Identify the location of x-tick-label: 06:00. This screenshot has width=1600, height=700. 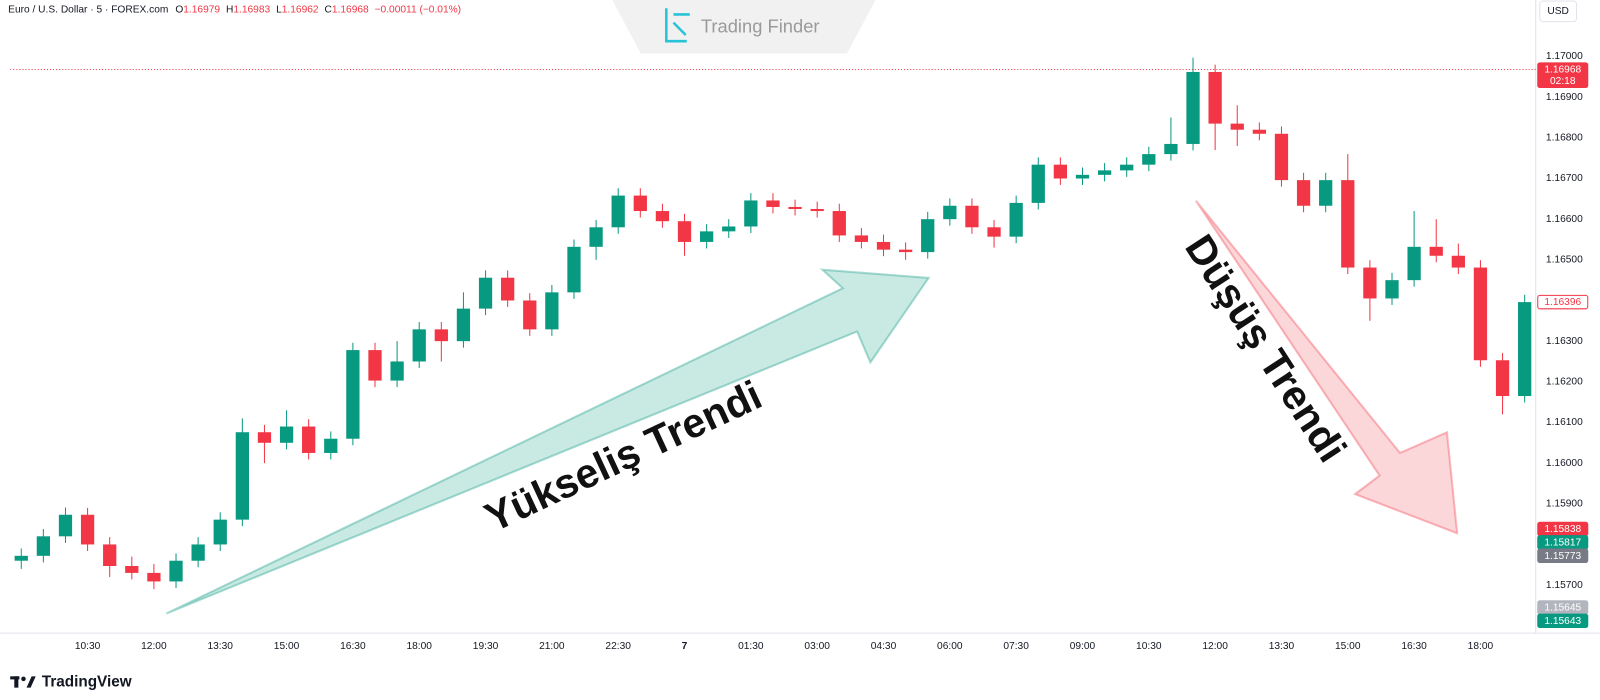
(950, 646).